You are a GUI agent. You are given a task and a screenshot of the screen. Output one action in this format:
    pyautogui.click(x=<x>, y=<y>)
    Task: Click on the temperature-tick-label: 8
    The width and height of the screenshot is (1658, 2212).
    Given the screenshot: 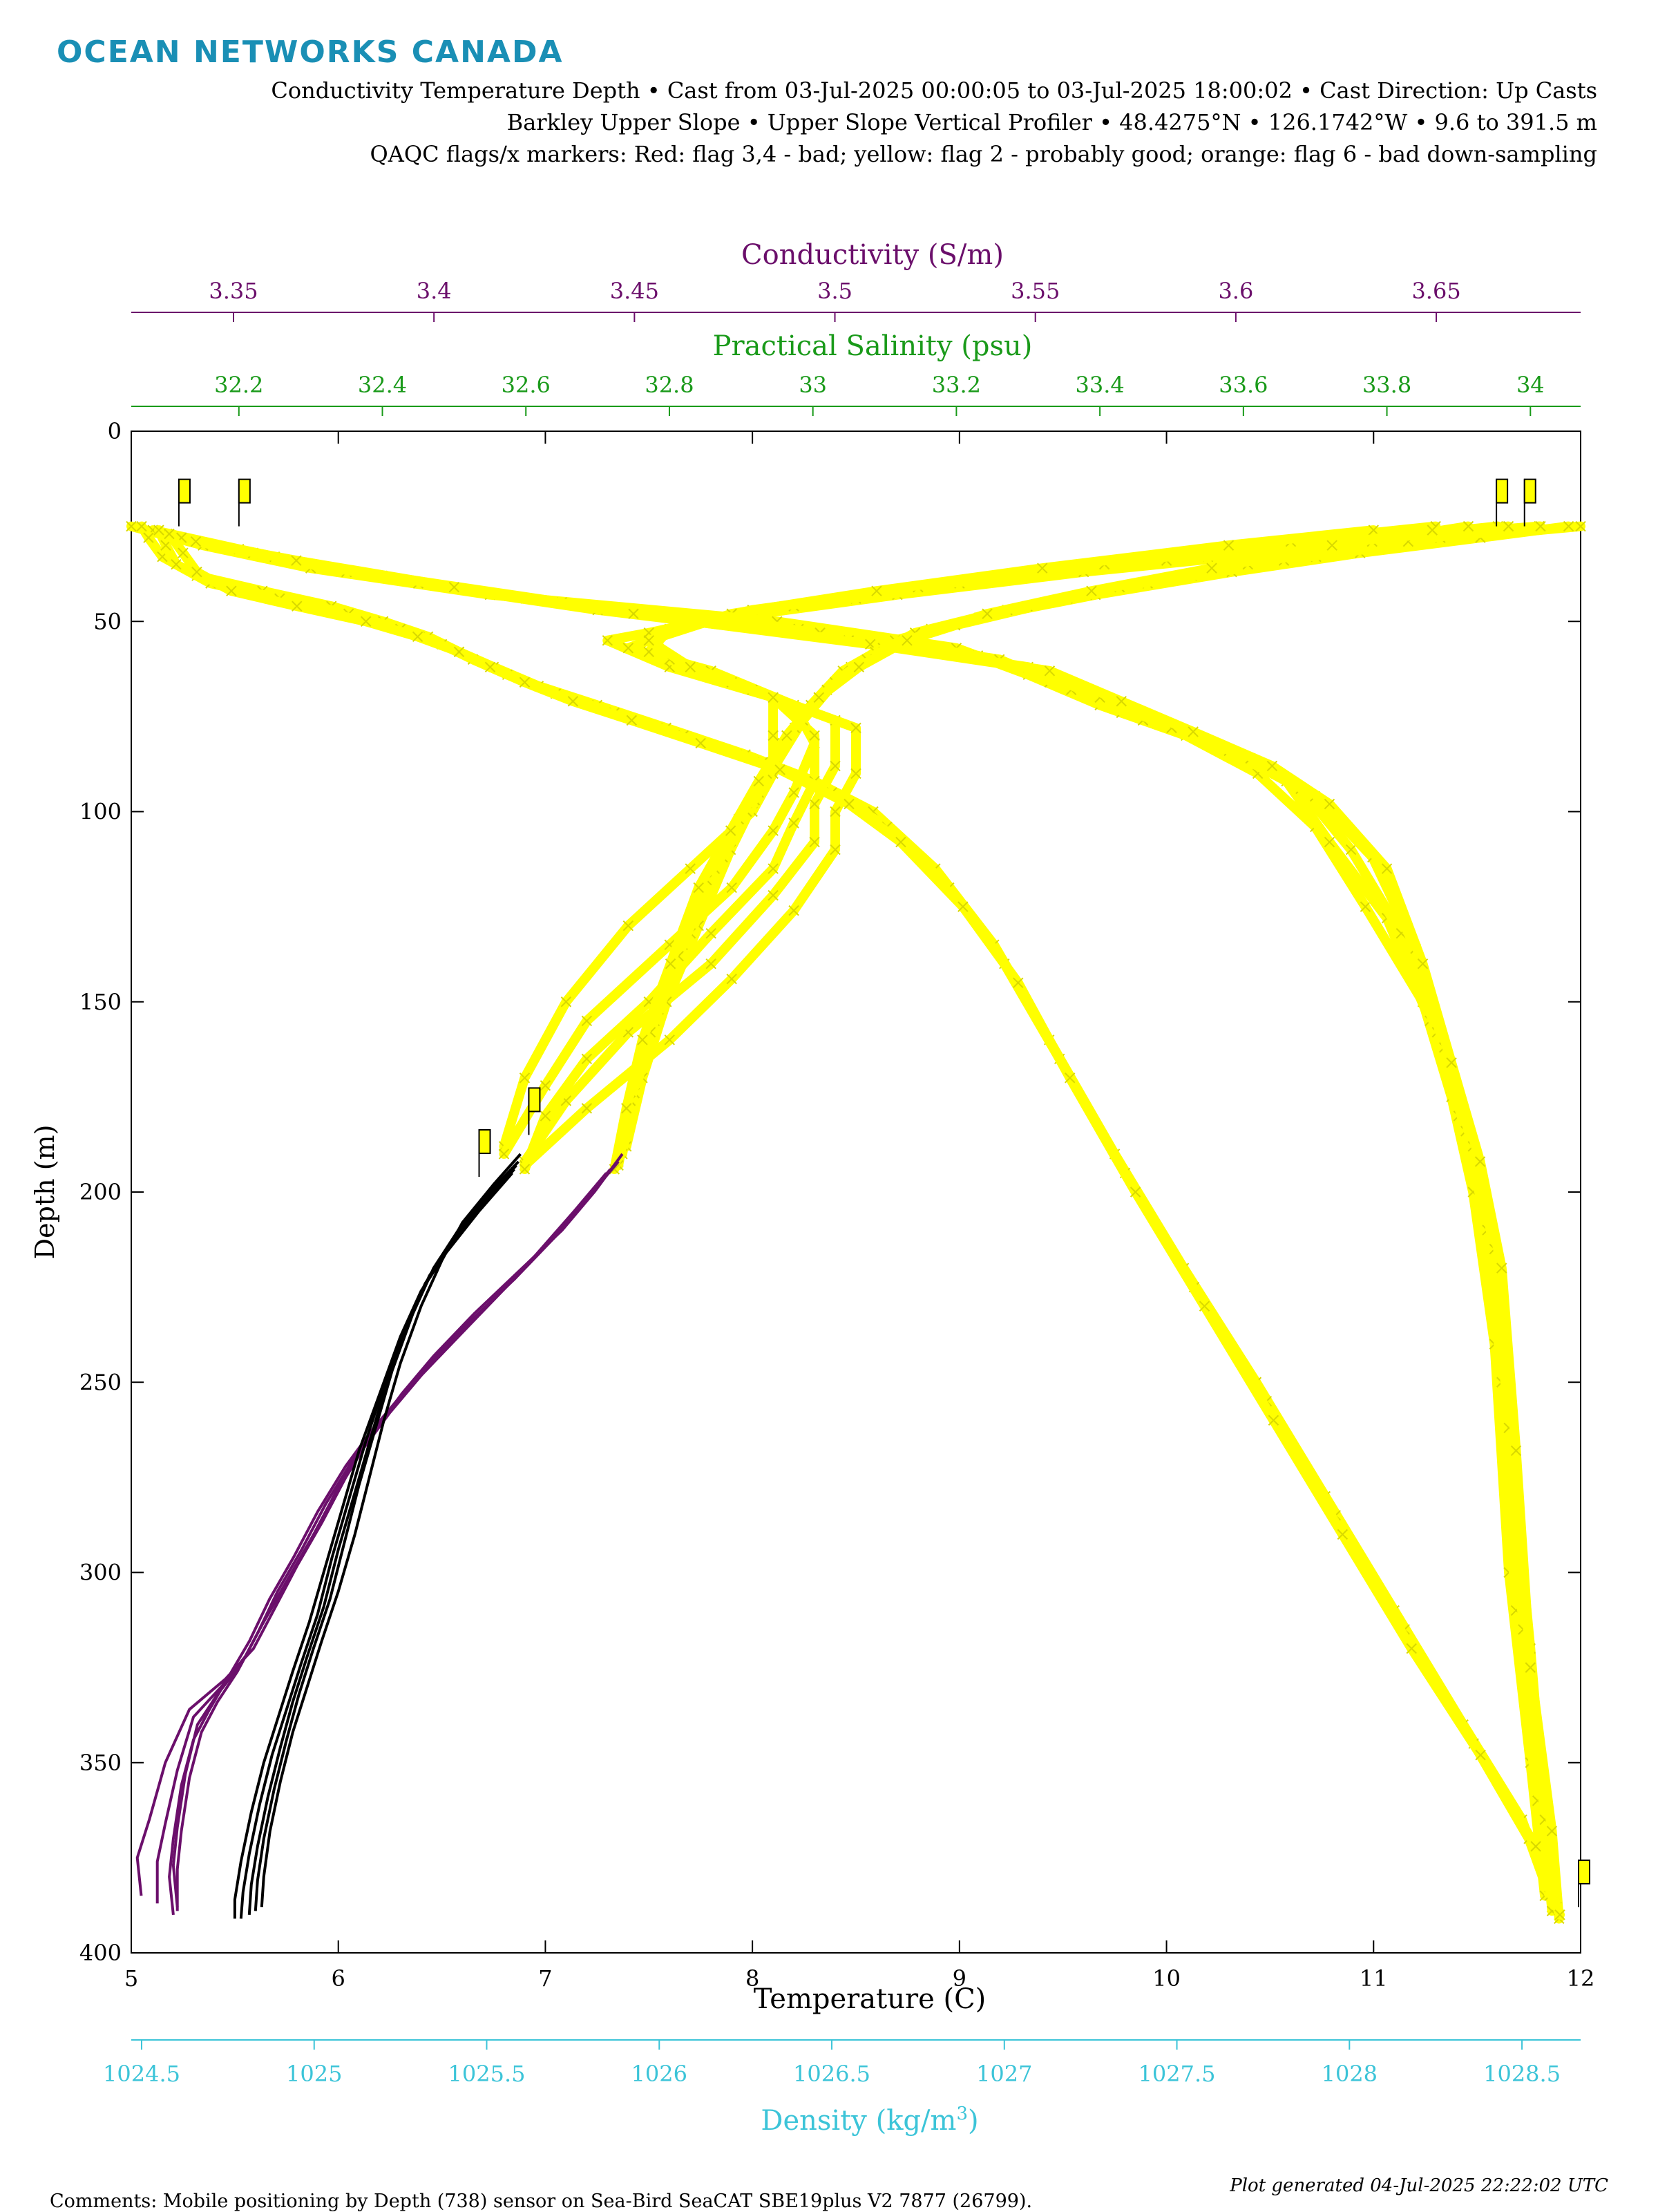 What is the action you would take?
    pyautogui.click(x=752, y=1978)
    